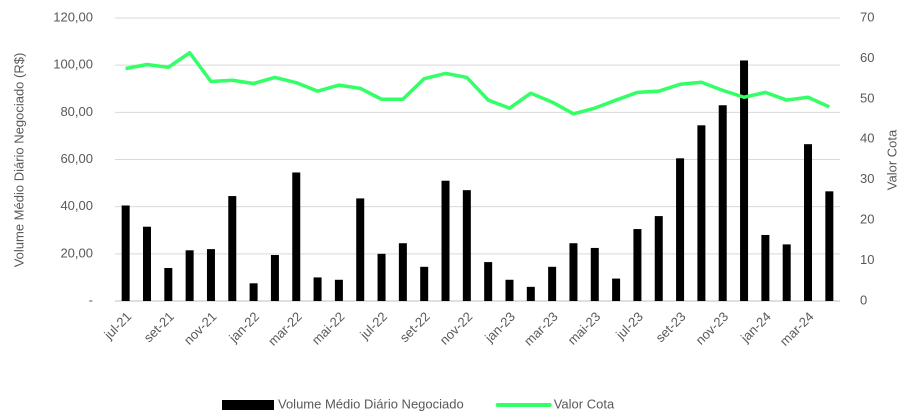  What do you see at coordinates (867, 16) in the screenshot?
I see `y2-tick-label: 70` at bounding box center [867, 16].